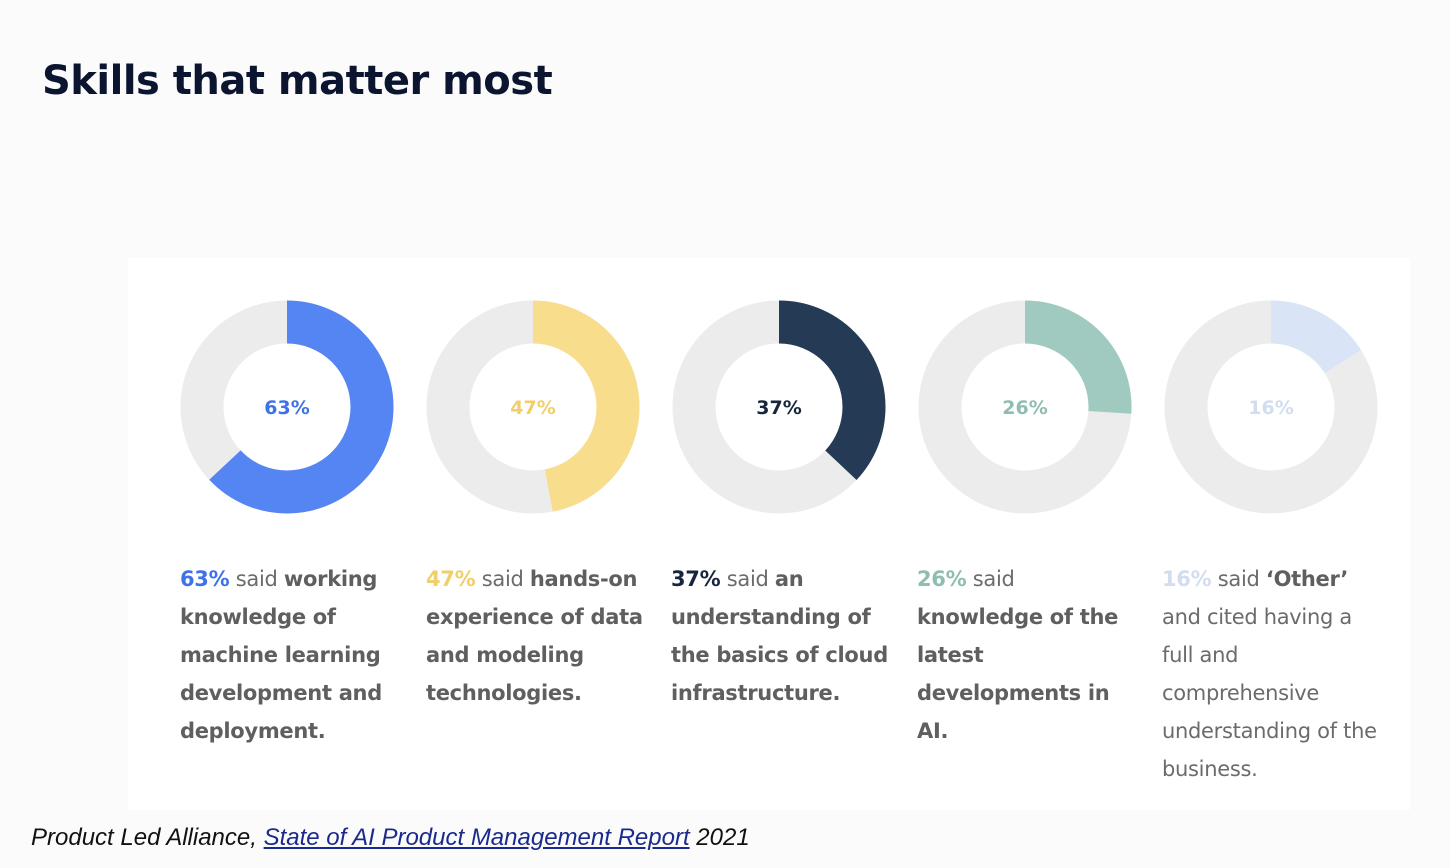  I want to click on donut-chart: 16%, so click(1271, 407).